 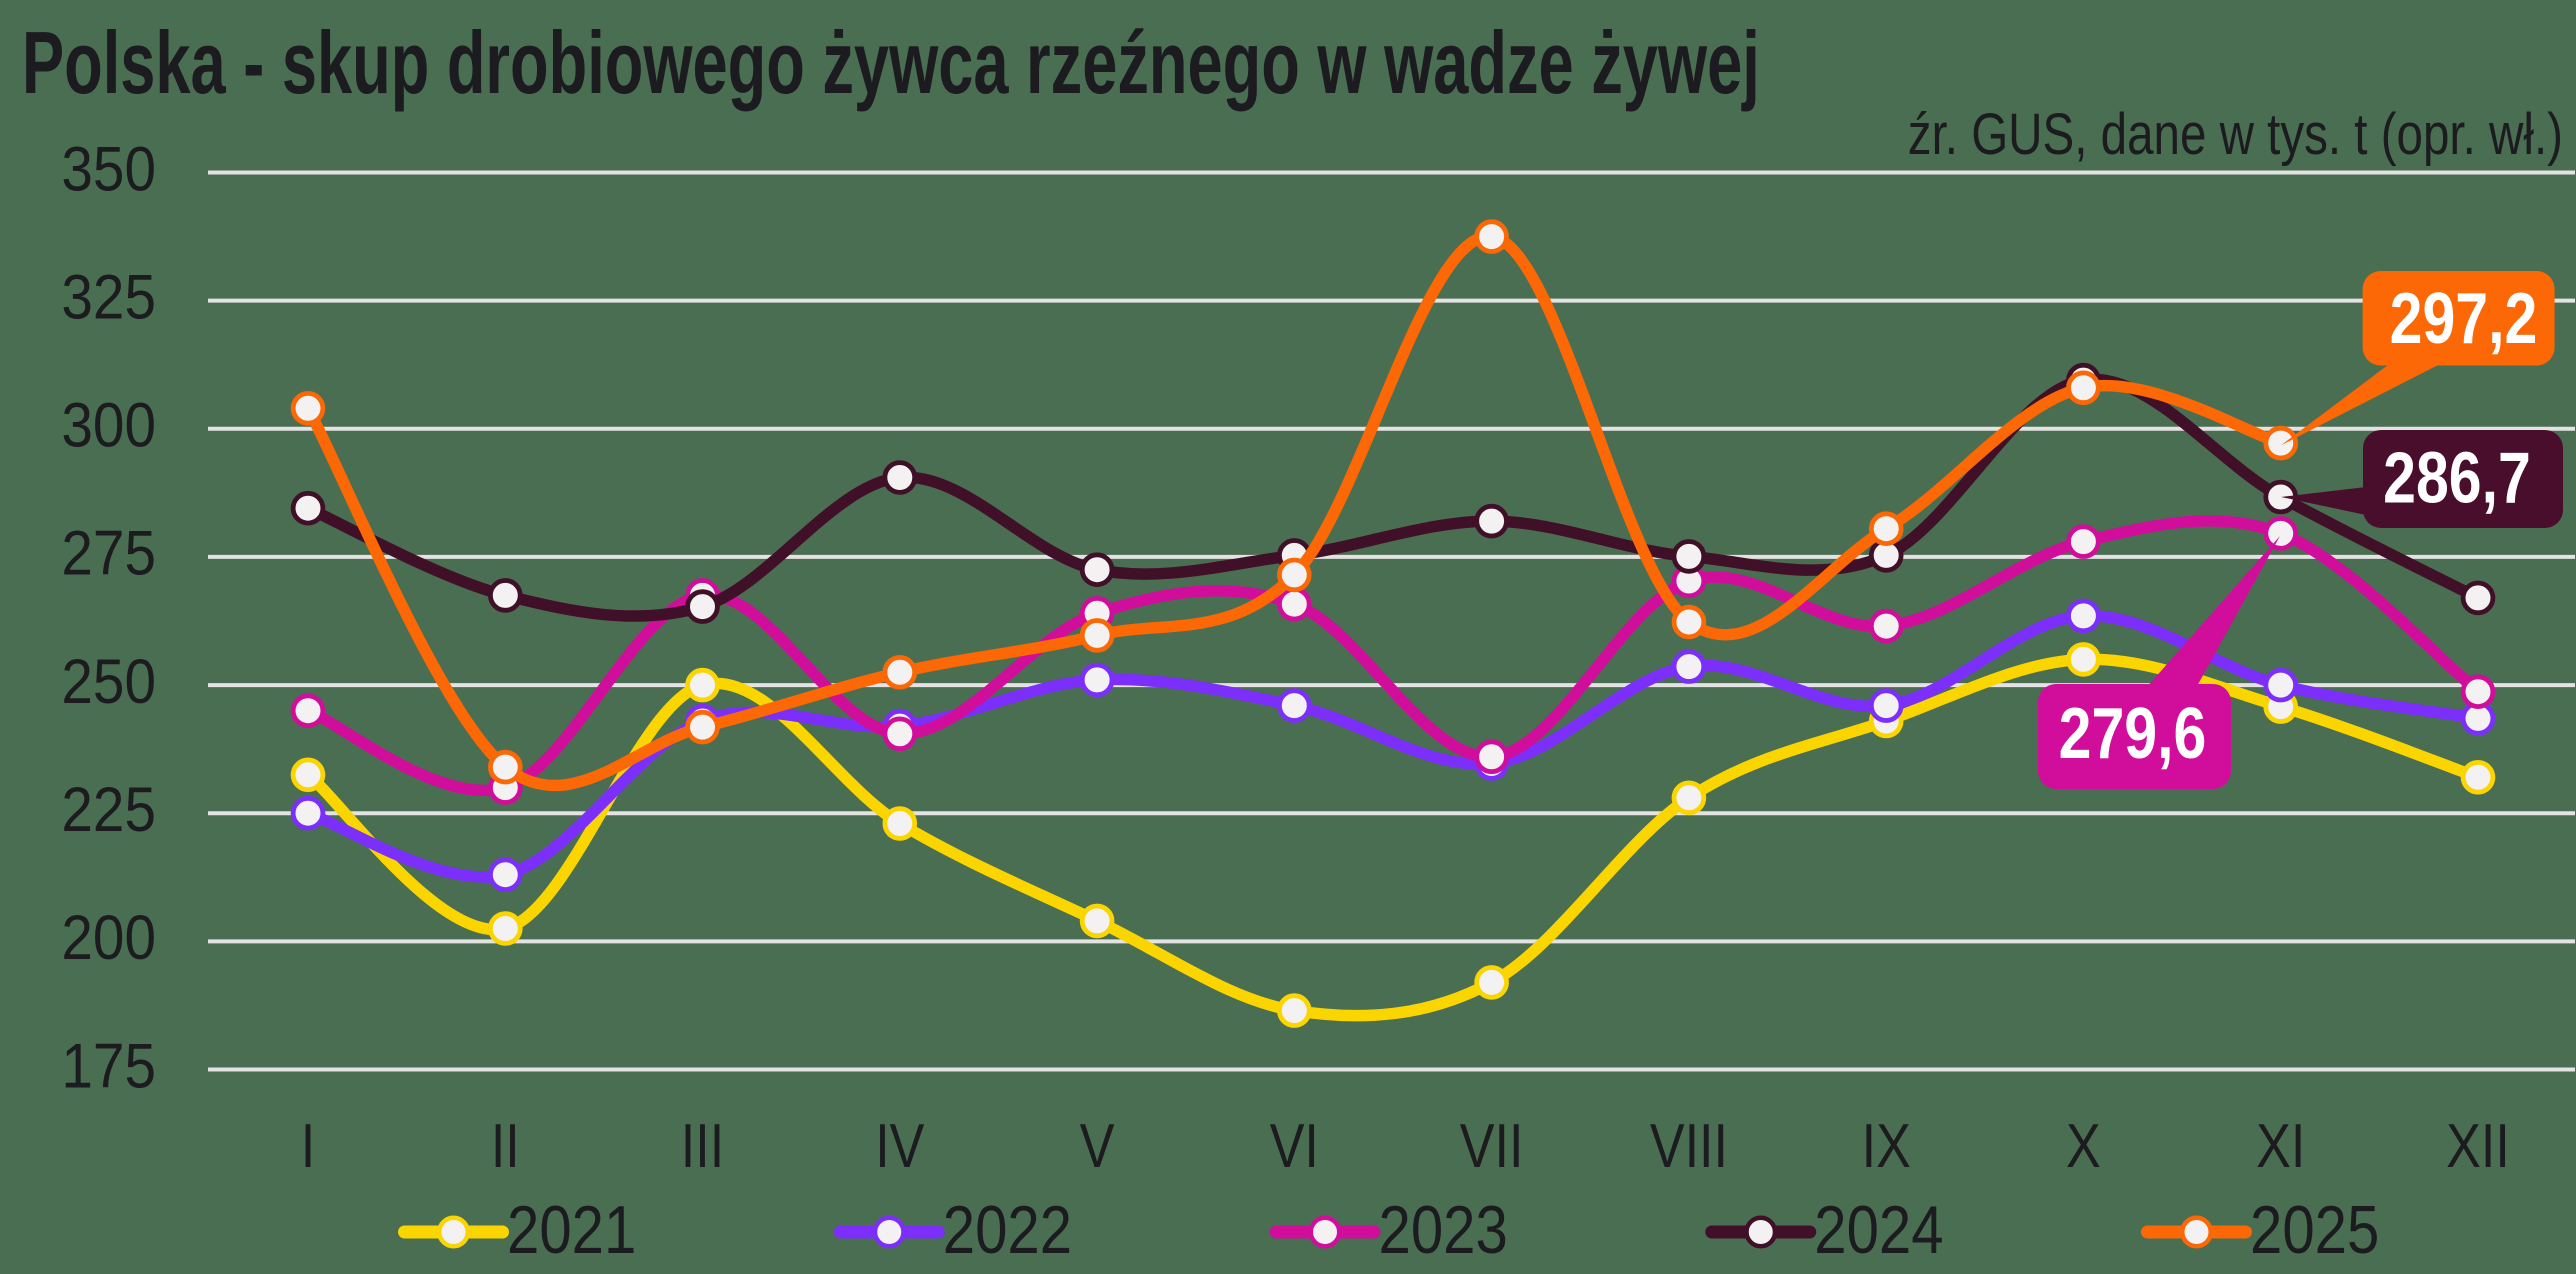 What do you see at coordinates (2083, 1146) in the screenshot?
I see `svg-text: X` at bounding box center [2083, 1146].